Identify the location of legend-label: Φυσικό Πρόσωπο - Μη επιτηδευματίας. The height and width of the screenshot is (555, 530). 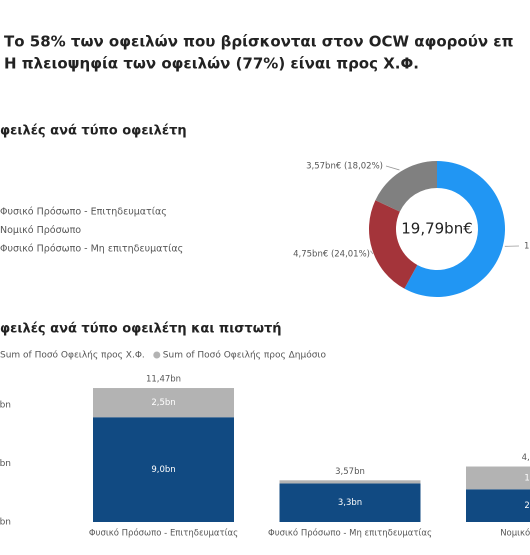
(91, 249).